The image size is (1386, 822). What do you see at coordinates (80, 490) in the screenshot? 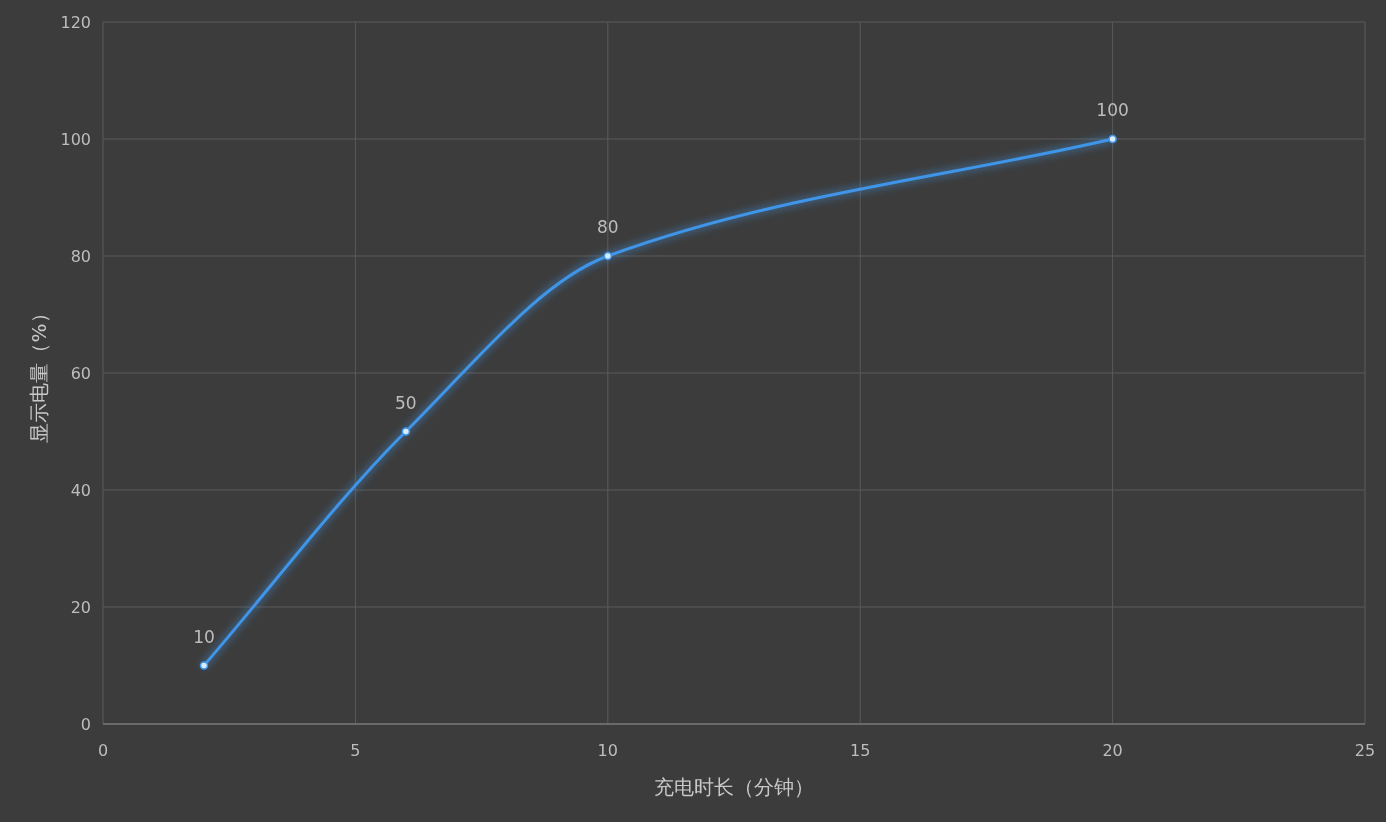
I see `y-tick-label: 40` at bounding box center [80, 490].